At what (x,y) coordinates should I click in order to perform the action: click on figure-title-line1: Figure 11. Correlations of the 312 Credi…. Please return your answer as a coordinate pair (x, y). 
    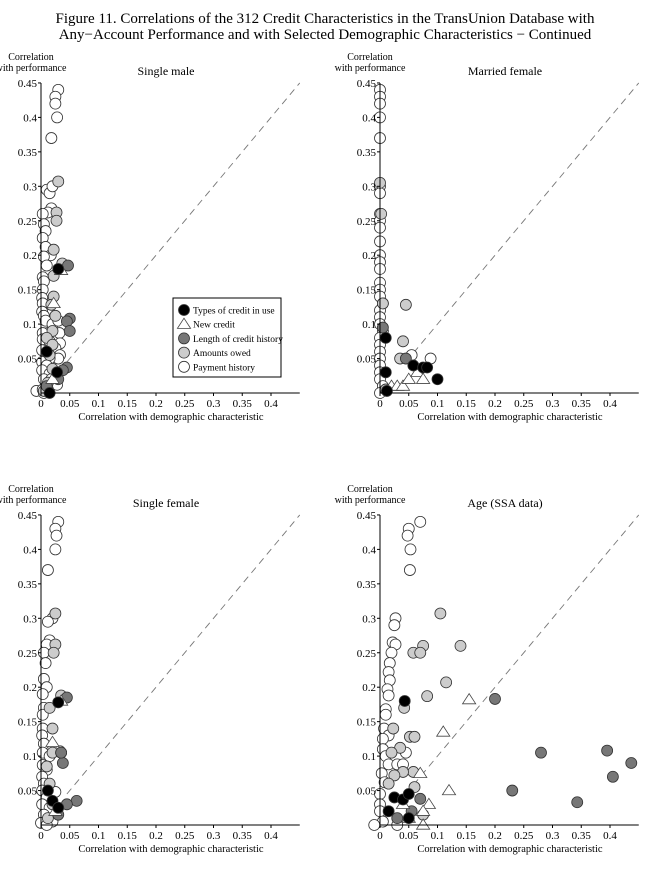
    Looking at the image, I should click on (325, 19).